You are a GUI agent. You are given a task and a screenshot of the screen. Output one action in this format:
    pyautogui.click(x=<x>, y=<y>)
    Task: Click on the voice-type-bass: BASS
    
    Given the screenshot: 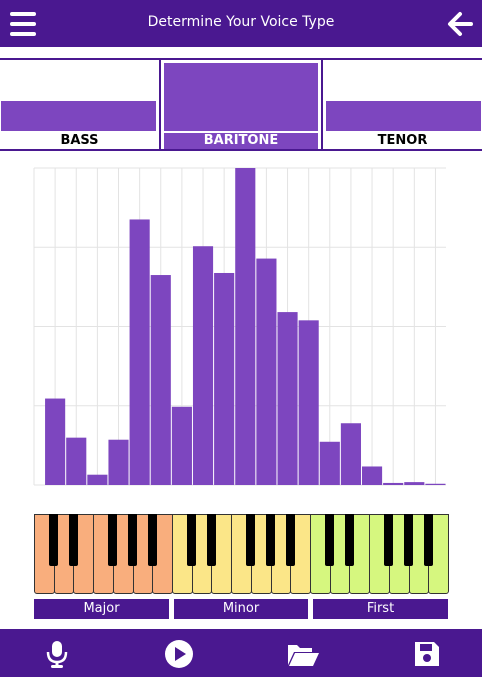 What is the action you would take?
    pyautogui.click(x=79, y=104)
    